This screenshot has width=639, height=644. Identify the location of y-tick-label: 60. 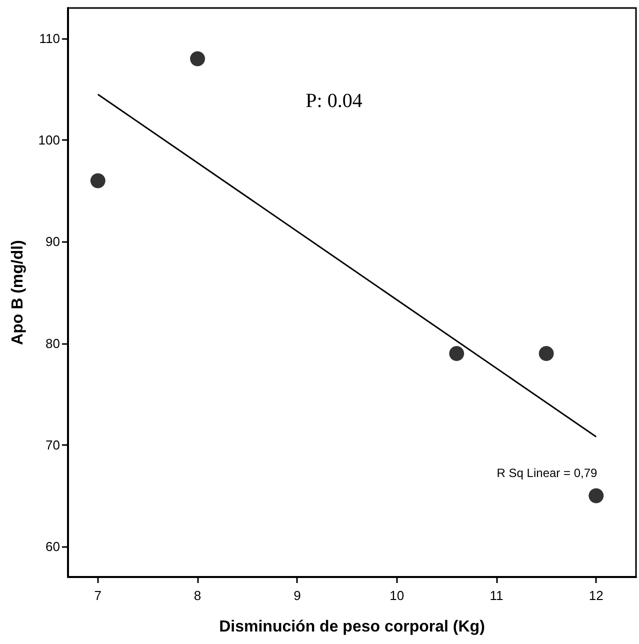
(53, 546).